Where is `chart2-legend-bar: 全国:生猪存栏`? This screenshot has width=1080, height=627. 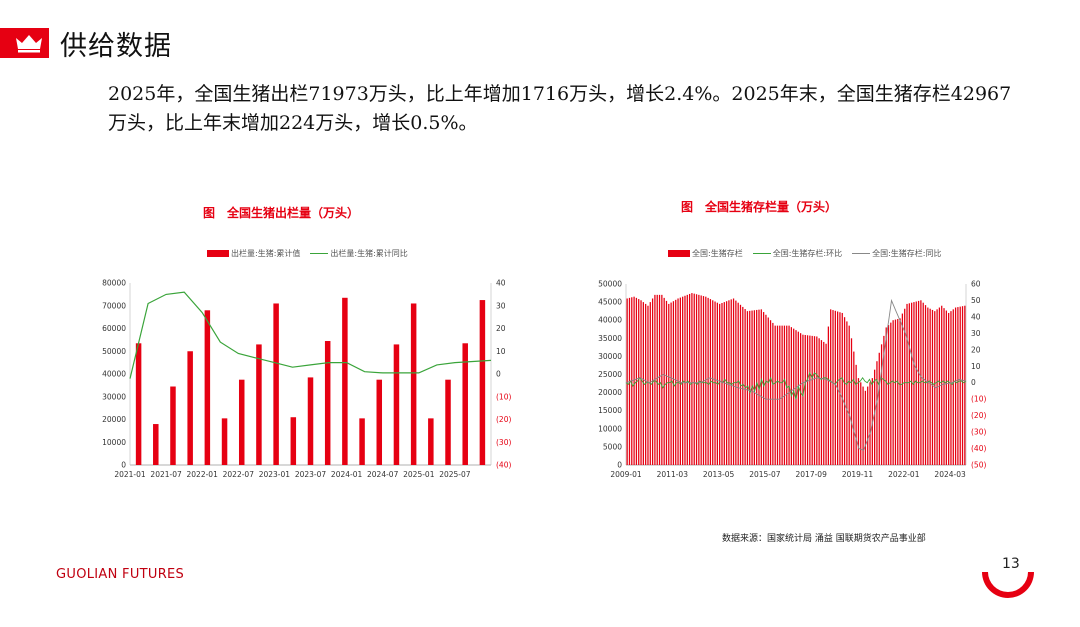 chart2-legend-bar: 全国:生猪存栏 is located at coordinates (717, 253).